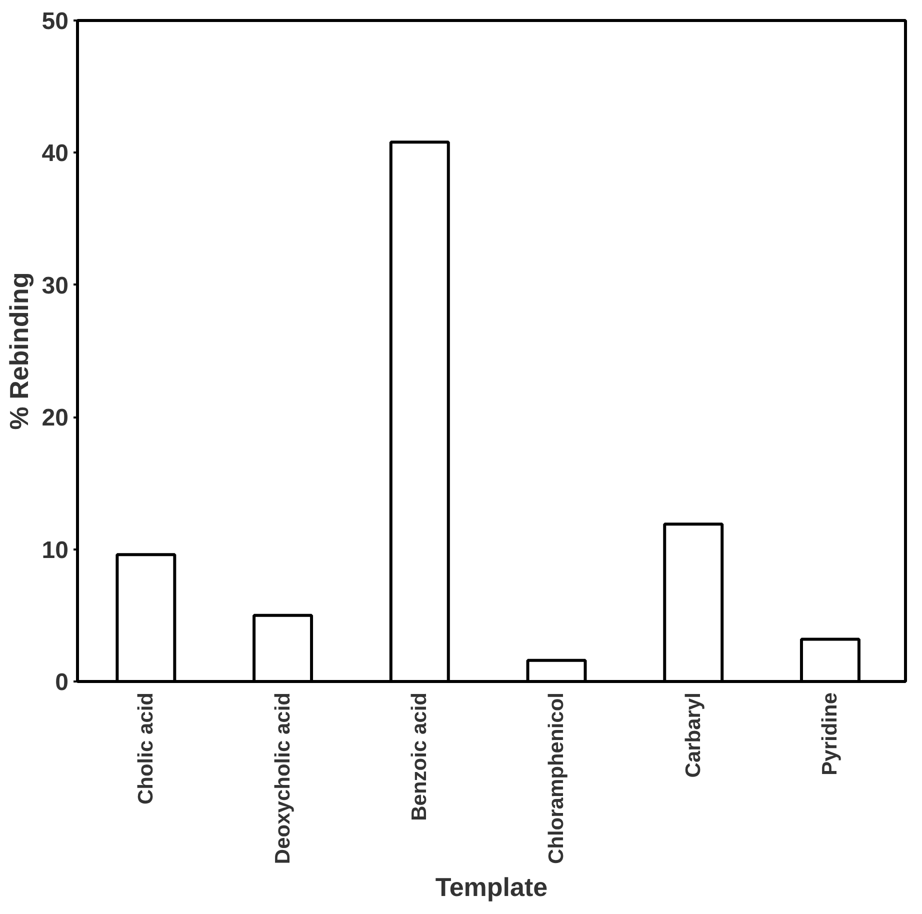  Describe the element at coordinates (556, 778) in the screenshot. I see `x-tick-label: Chloramphenicol` at that location.